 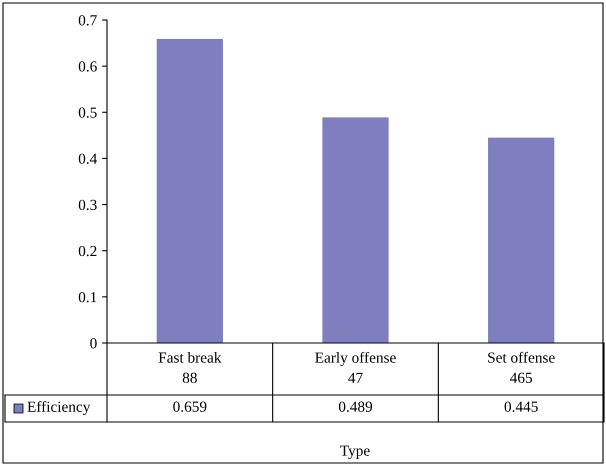 I want to click on data-label: 0.445, so click(x=521, y=407).